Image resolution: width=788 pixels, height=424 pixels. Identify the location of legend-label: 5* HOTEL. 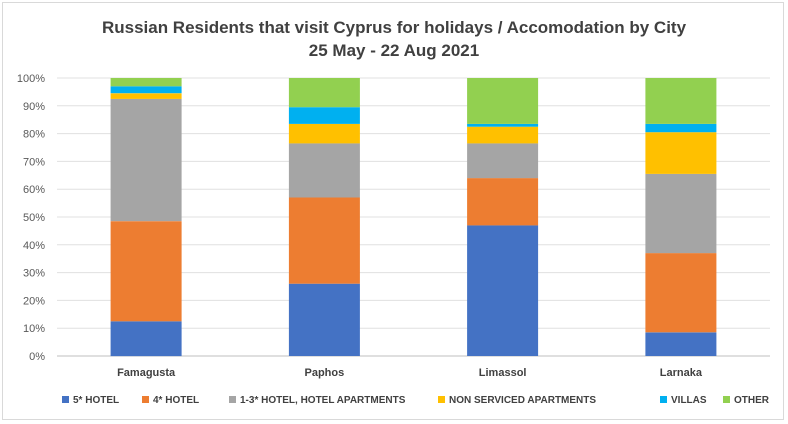
(96, 400).